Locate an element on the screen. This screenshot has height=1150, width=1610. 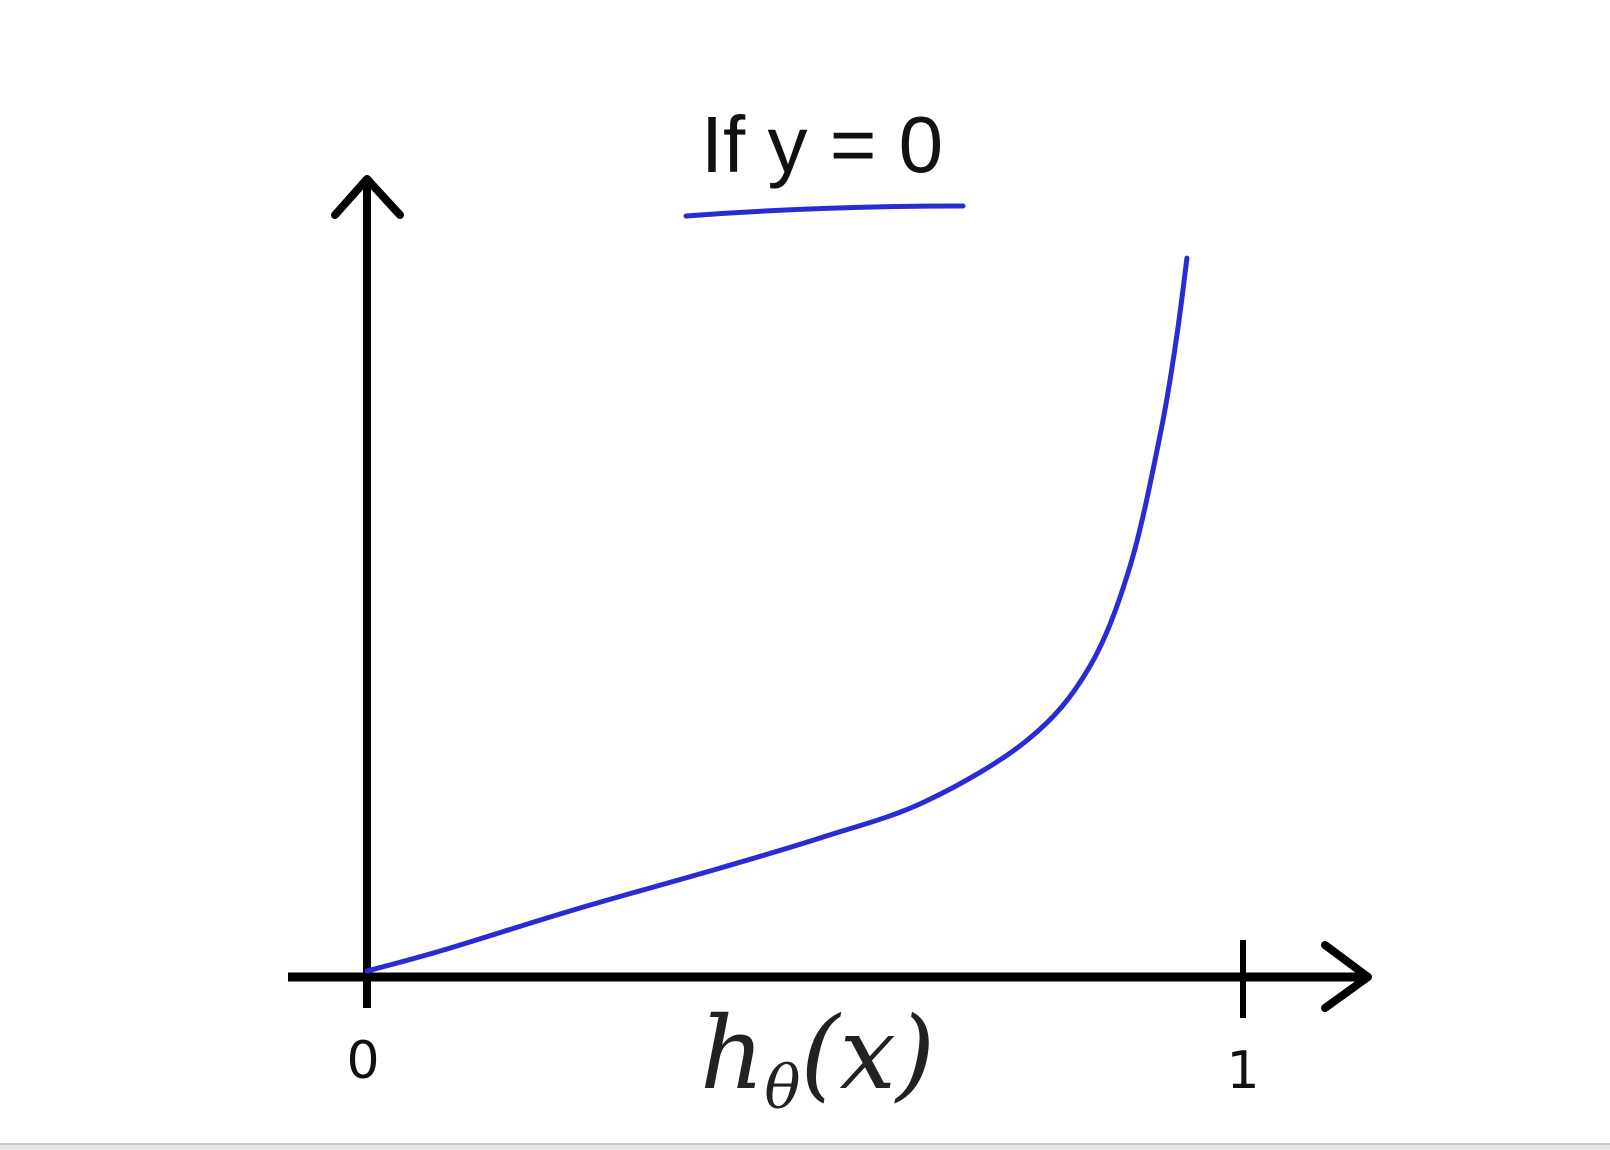
x-axis-label-theta: θ is located at coordinates (782, 1088).